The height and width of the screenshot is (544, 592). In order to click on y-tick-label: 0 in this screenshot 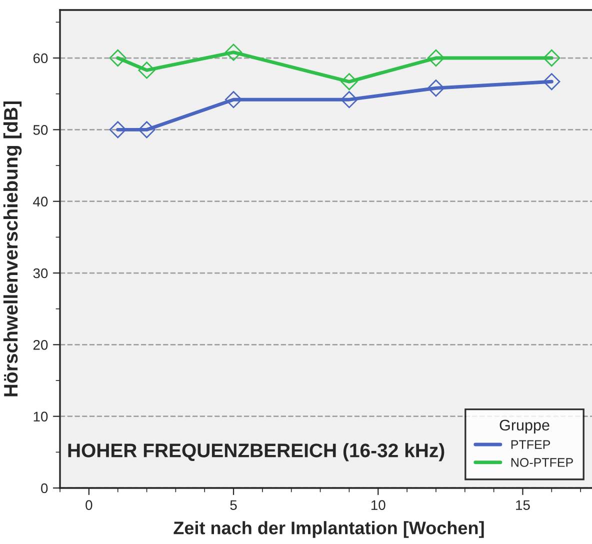, I will do `click(44, 488)`.